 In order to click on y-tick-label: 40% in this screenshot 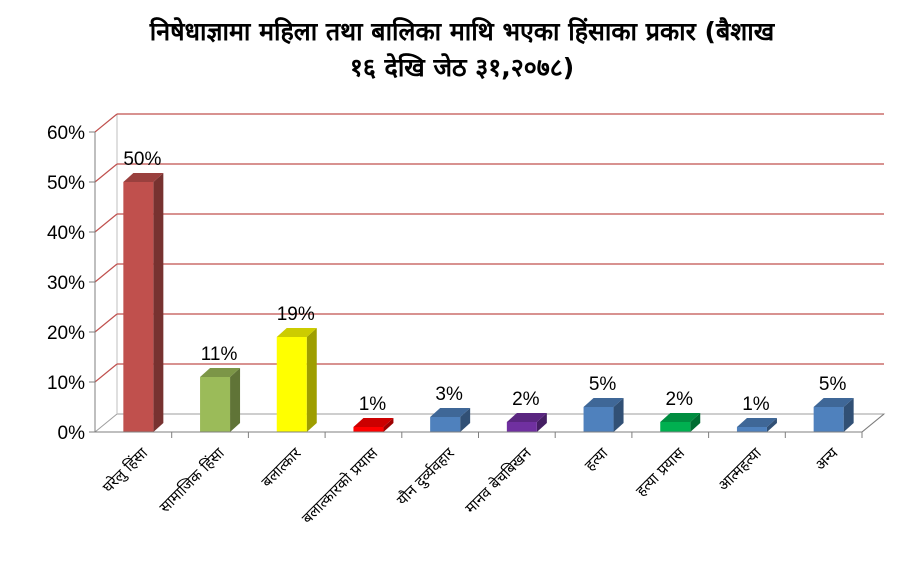, I will do `click(66, 233)`.